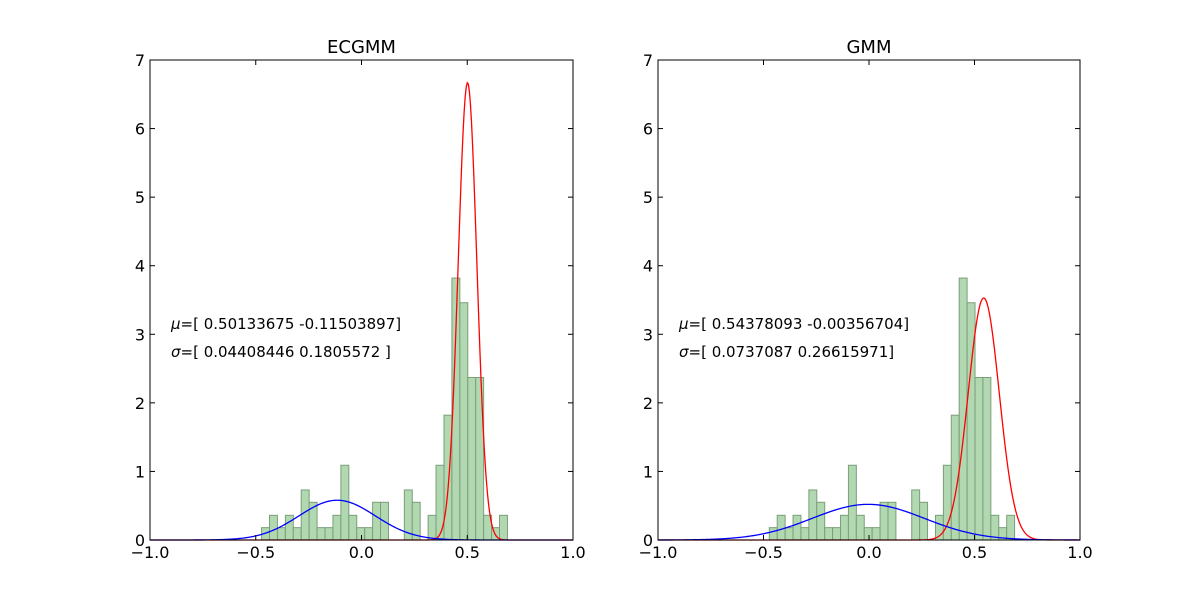  What do you see at coordinates (361, 47) in the screenshot?
I see `chart-title: ECGMM` at bounding box center [361, 47].